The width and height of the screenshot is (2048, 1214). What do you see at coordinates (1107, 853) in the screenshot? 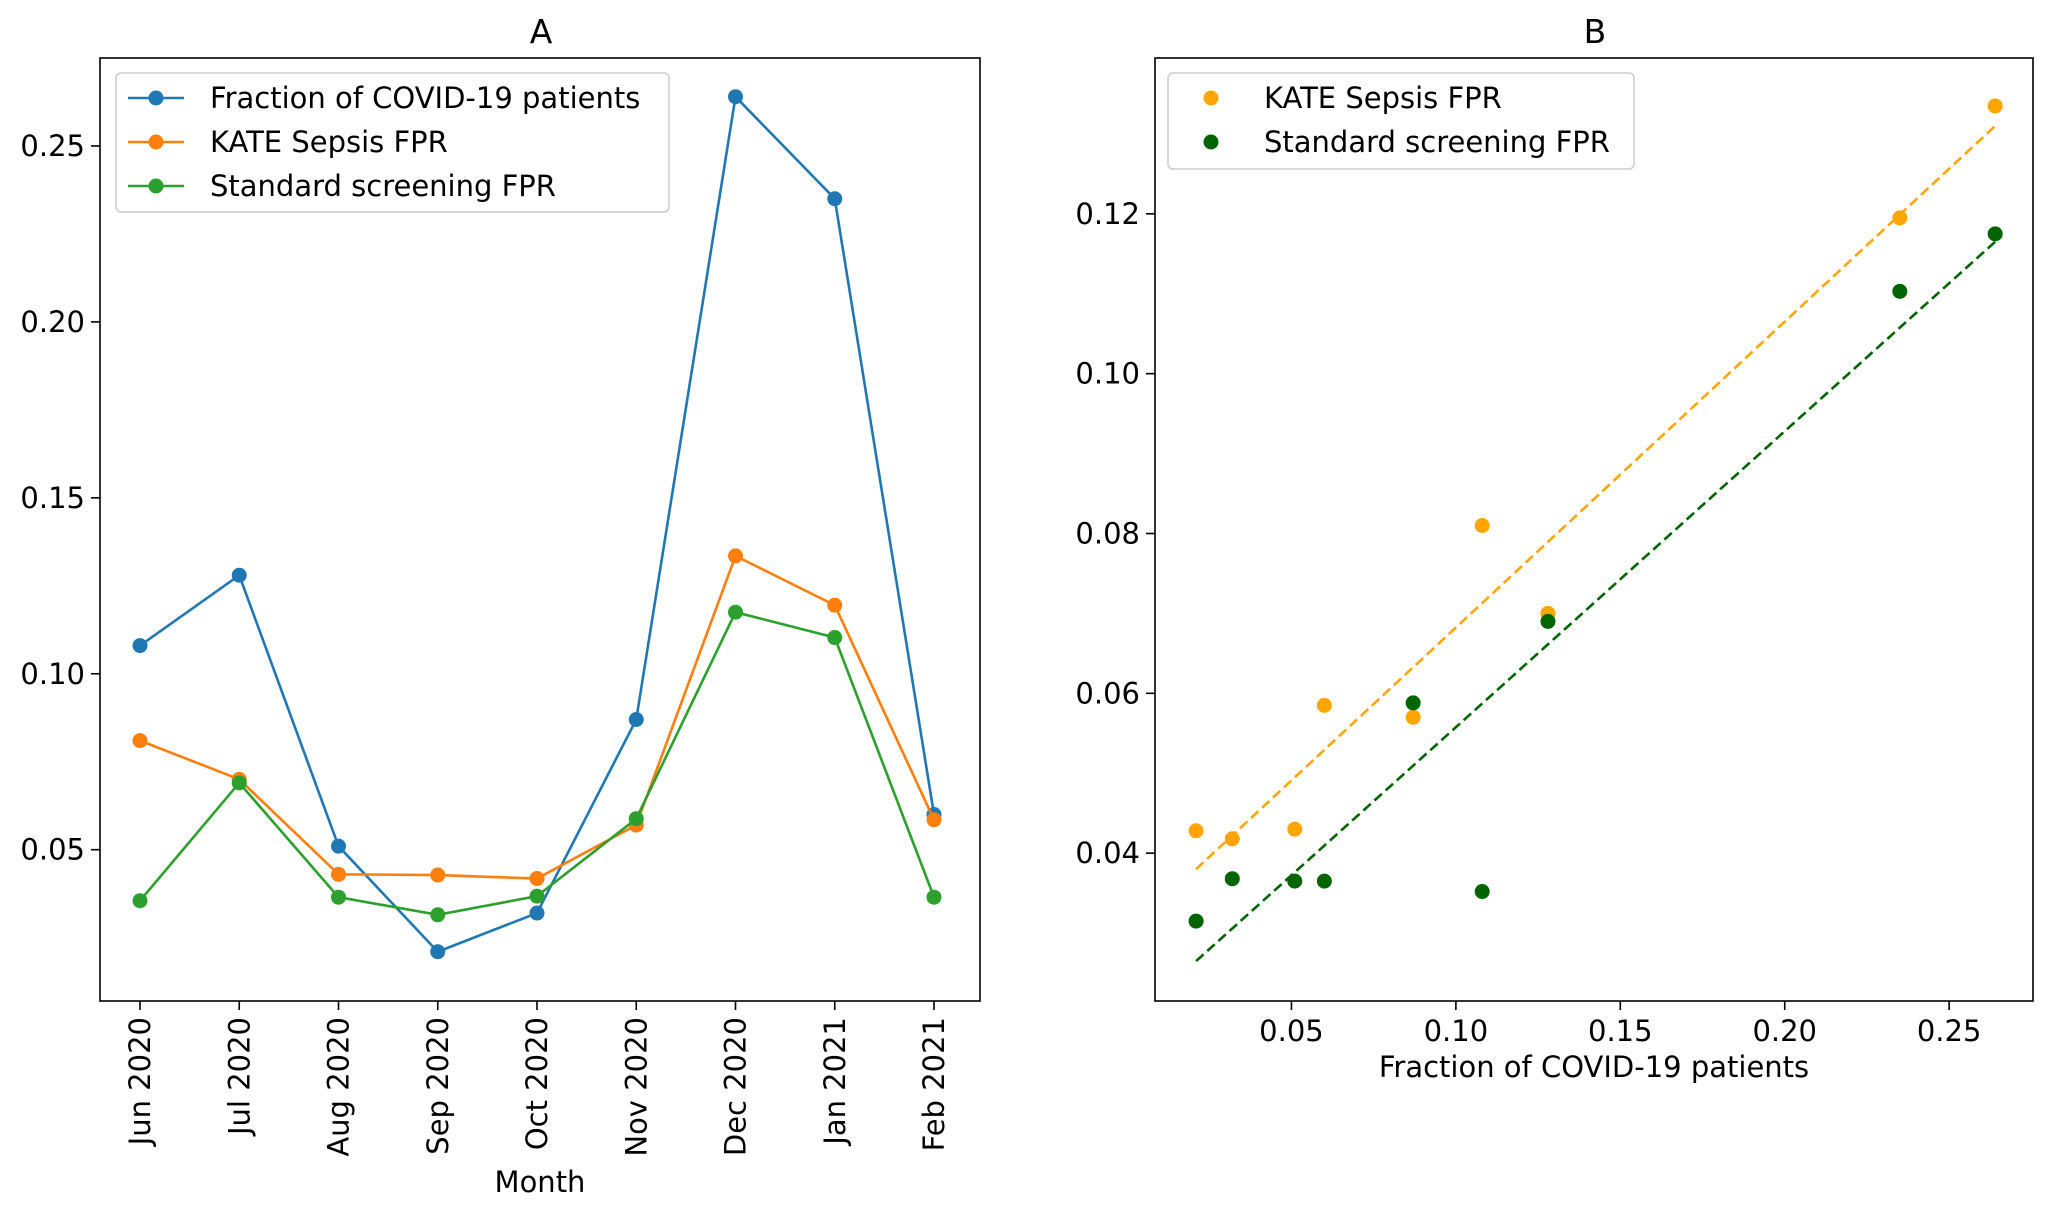
I see `y-tick-label: 0.04` at bounding box center [1107, 853].